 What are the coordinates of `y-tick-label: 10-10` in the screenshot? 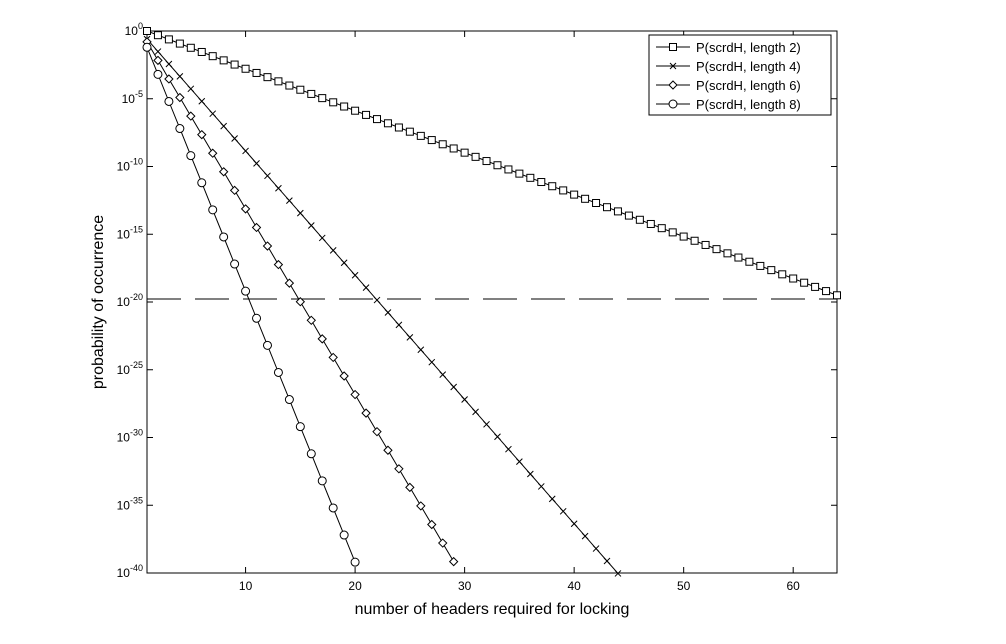 It's located at (130, 165).